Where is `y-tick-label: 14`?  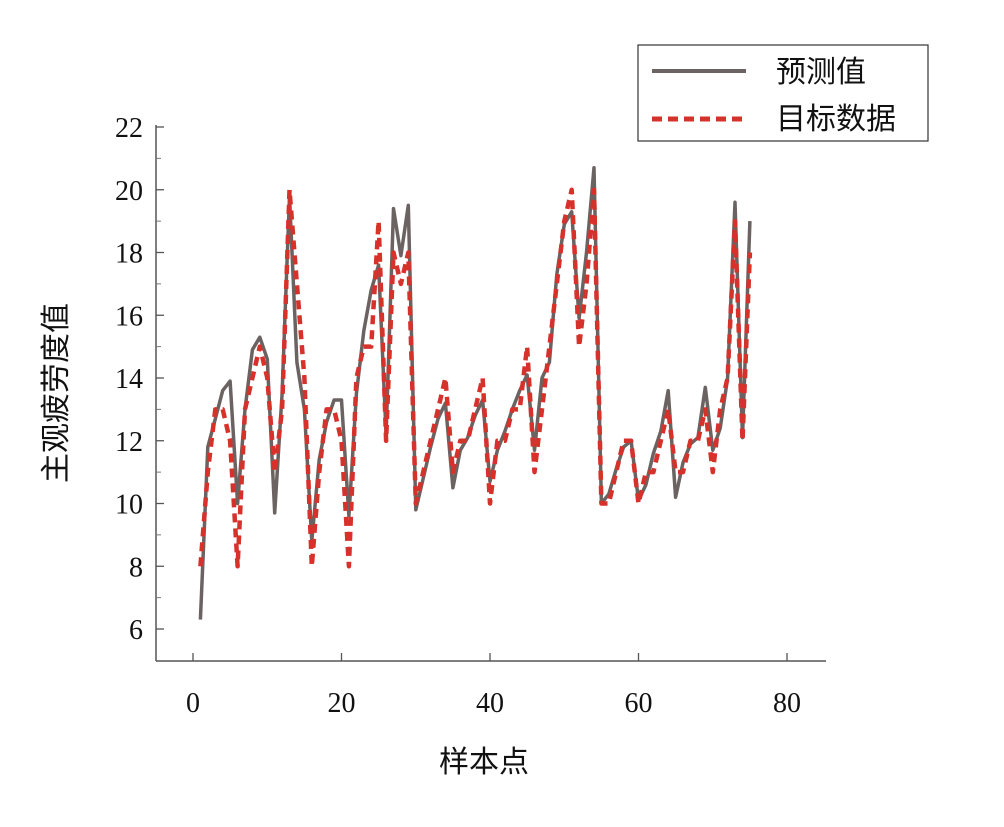
y-tick-label: 14 is located at coordinates (129, 379).